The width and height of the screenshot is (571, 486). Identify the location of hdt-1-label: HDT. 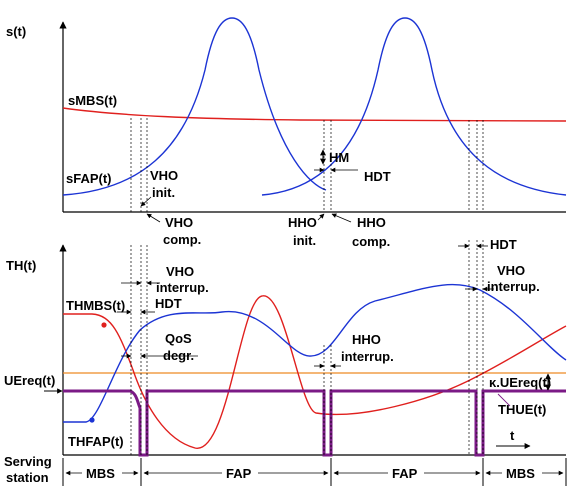
(168, 303).